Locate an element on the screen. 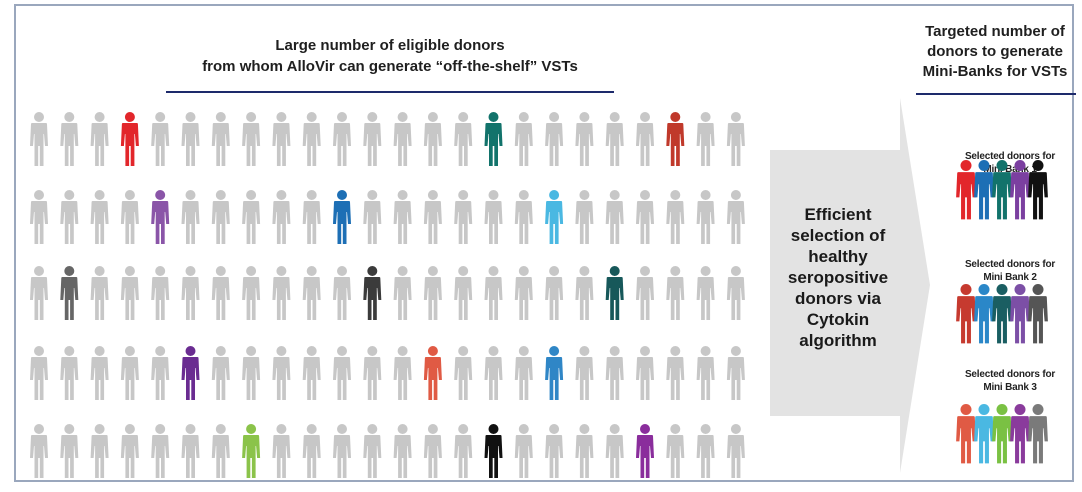 The height and width of the screenshot is (492, 1082). mini-bank-3-label: Selected donors for Mini Bank 3 is located at coordinates (1010, 381).